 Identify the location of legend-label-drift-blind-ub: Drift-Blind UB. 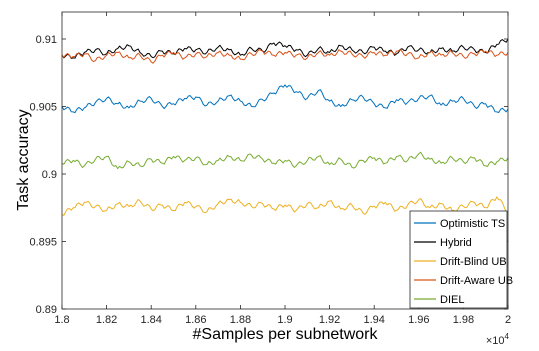
(473, 262).